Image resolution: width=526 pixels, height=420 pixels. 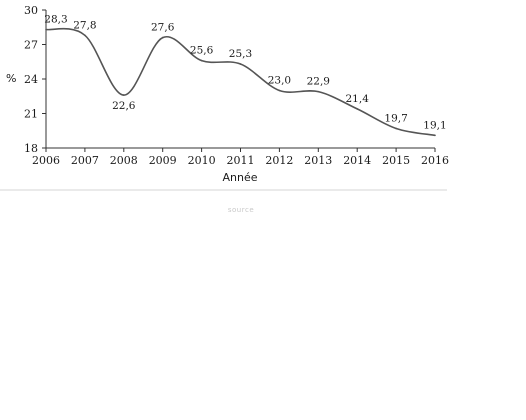 I want to click on data-label: 25,3, so click(x=240, y=54).